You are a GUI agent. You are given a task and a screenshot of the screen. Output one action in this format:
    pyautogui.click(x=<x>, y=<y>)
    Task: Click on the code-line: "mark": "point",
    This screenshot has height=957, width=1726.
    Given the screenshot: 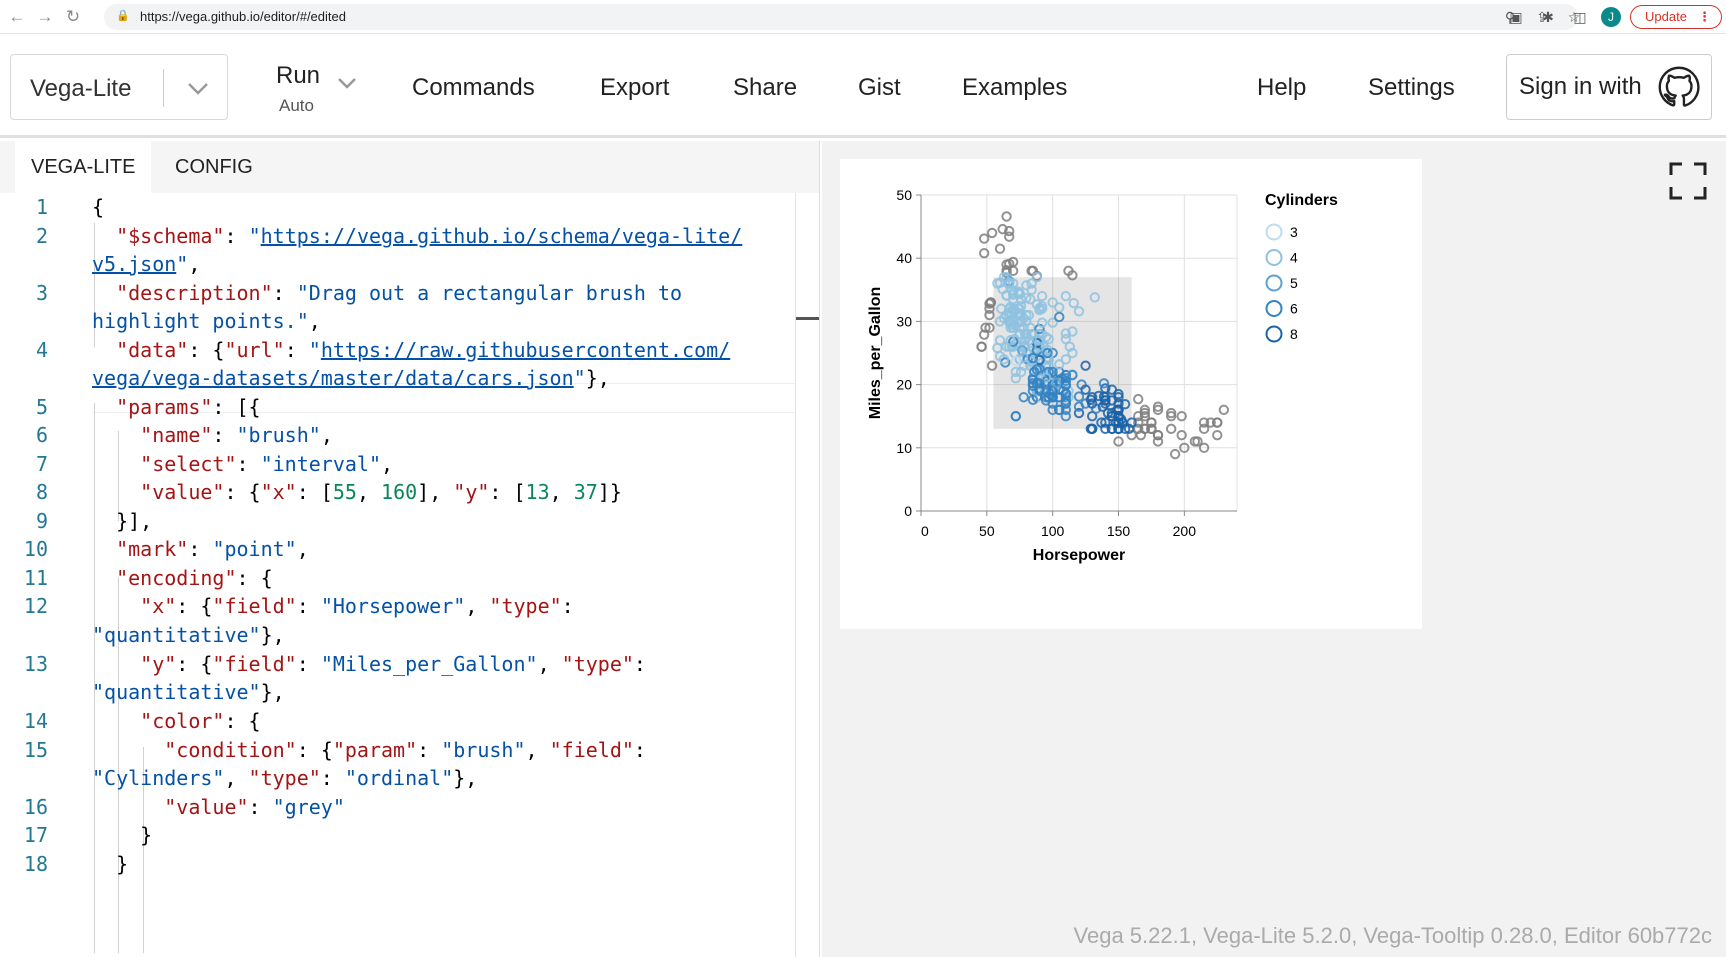 What is the action you would take?
    pyautogui.click(x=212, y=549)
    